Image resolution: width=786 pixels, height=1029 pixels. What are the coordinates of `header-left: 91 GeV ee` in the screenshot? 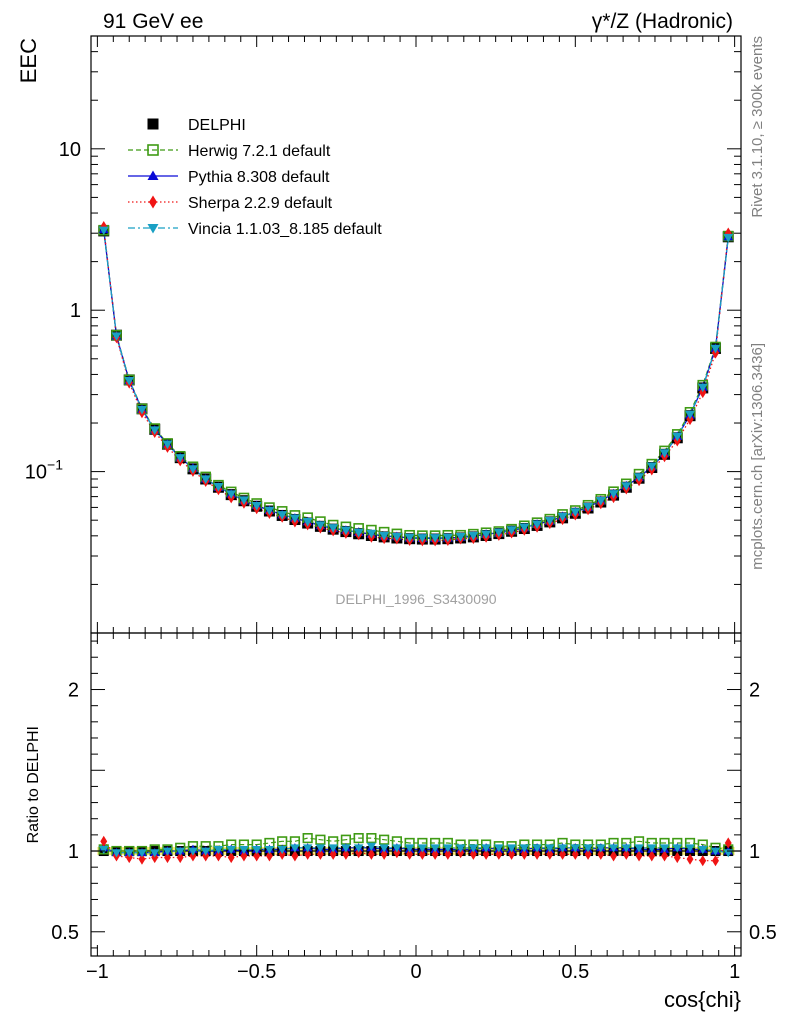 It's located at (153, 21).